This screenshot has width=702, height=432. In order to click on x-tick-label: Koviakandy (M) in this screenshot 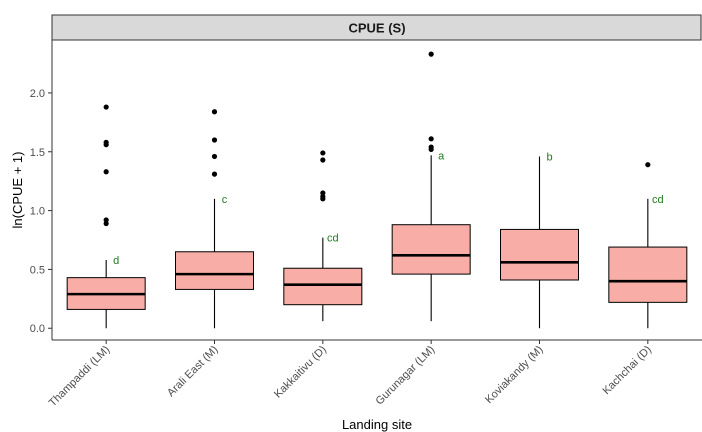, I will do `click(514, 375)`.